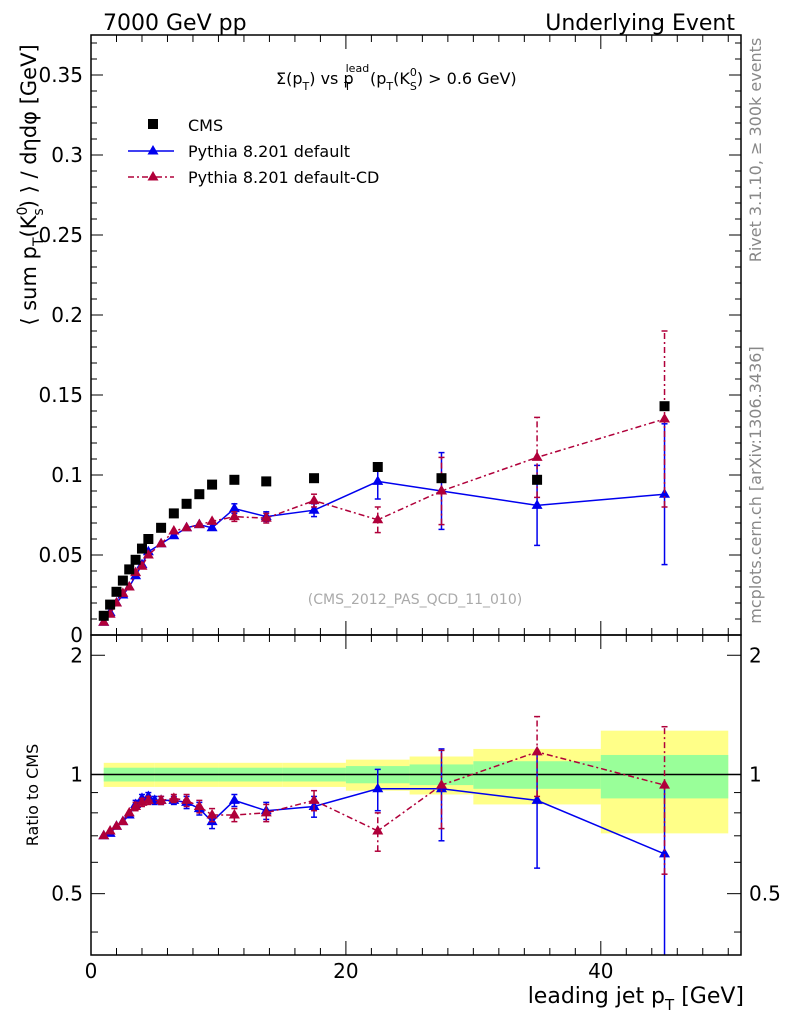 This screenshot has height=1024, width=786. What do you see at coordinates (755, 150) in the screenshot?
I see `rivet-note: Rivet 3.1.10, ≥ 300k events` at bounding box center [755, 150].